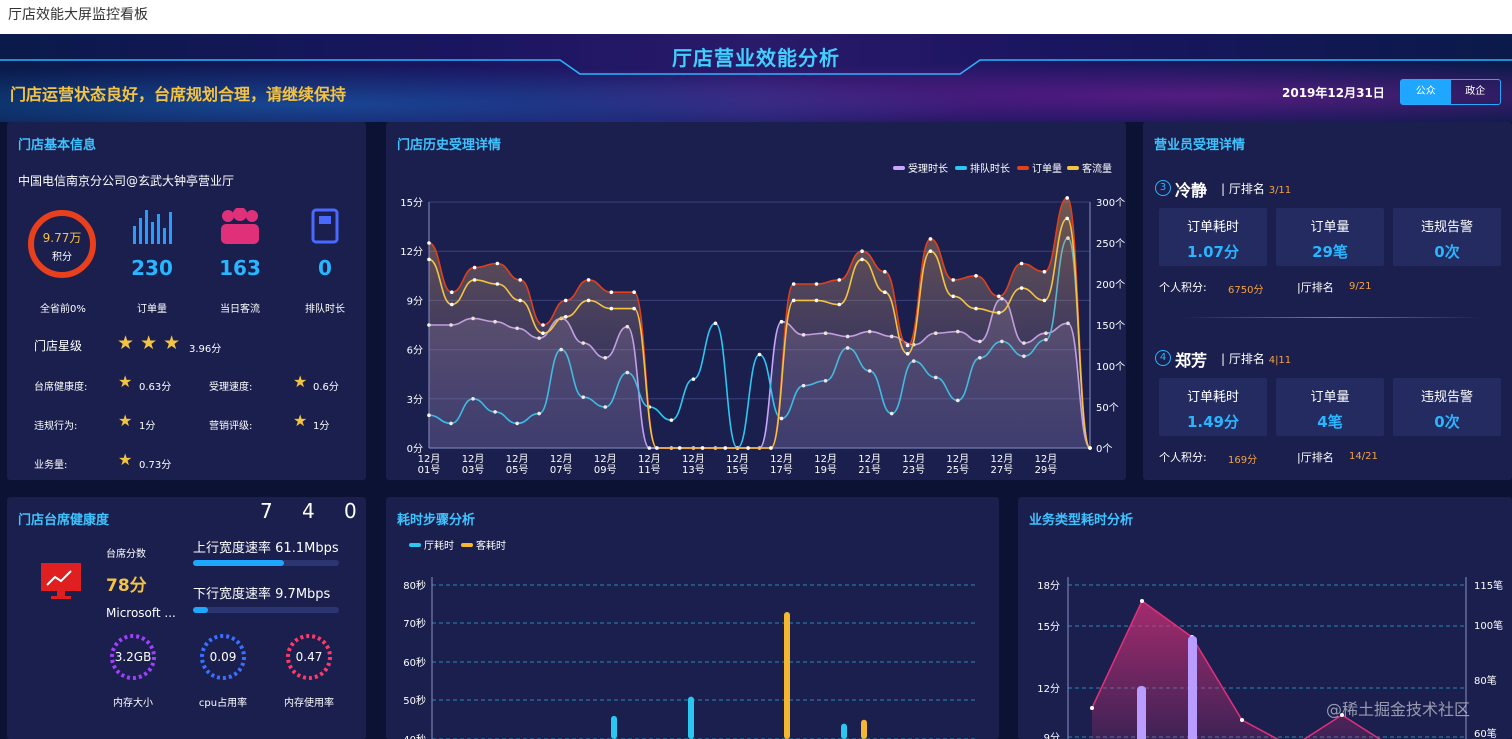  Describe the element at coordinates (913, 470) in the screenshot. I see `x-tick-label: 23号` at that location.